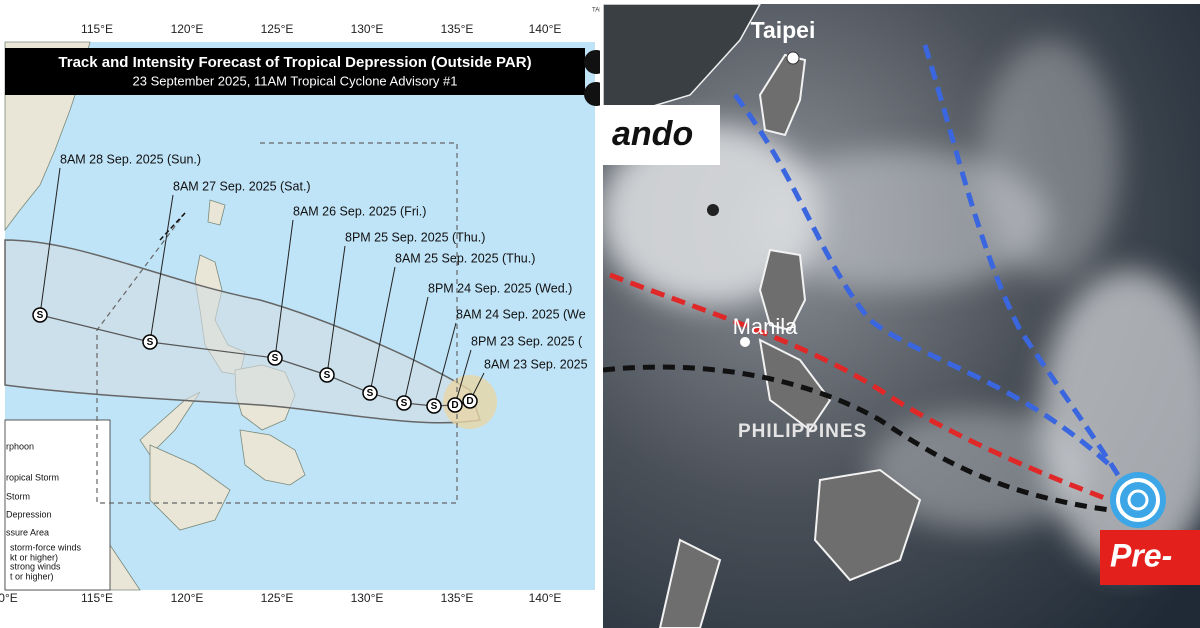 Image resolution: width=1200 pixels, height=628 pixels. I want to click on corner-label: TAI, so click(596, 11).